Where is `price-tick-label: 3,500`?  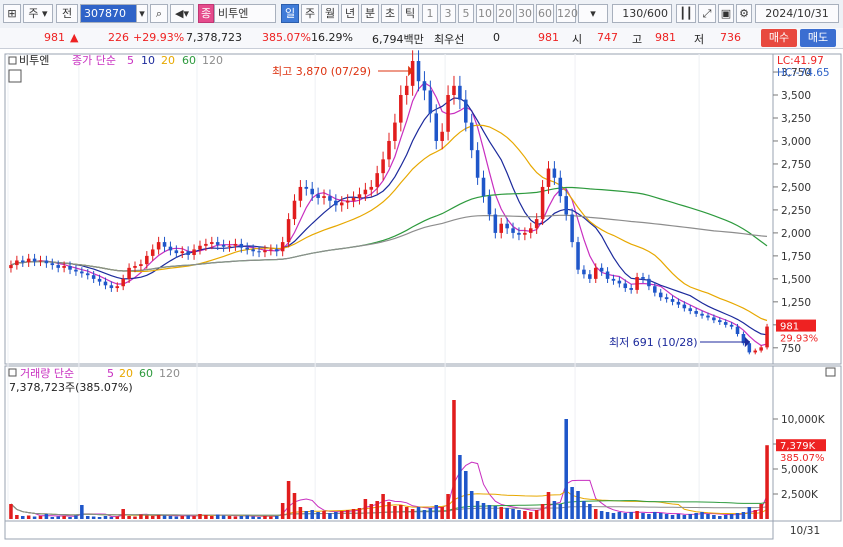
price-tick-label: 3,500 is located at coordinates (796, 96).